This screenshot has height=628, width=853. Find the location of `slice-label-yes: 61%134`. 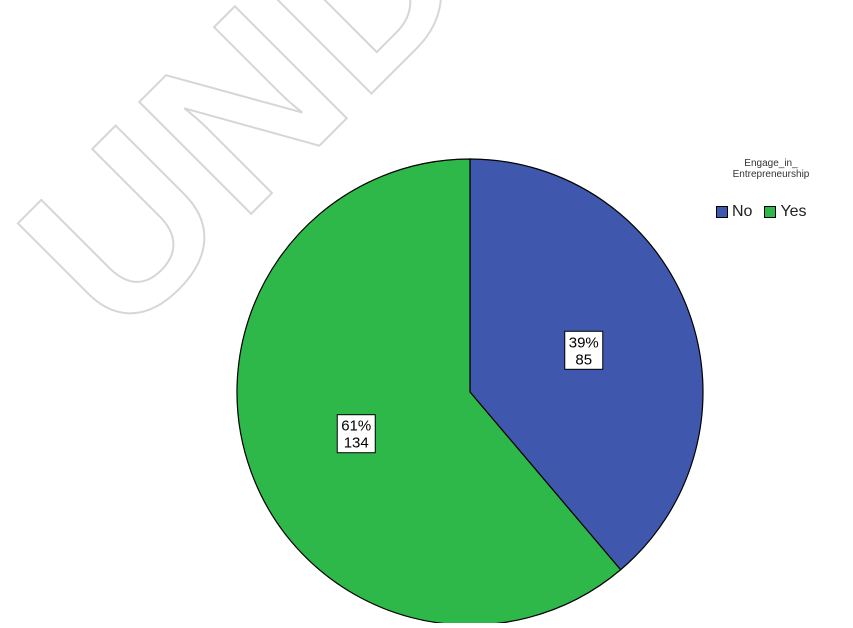

slice-label-yes: 61%134 is located at coordinates (356, 434).